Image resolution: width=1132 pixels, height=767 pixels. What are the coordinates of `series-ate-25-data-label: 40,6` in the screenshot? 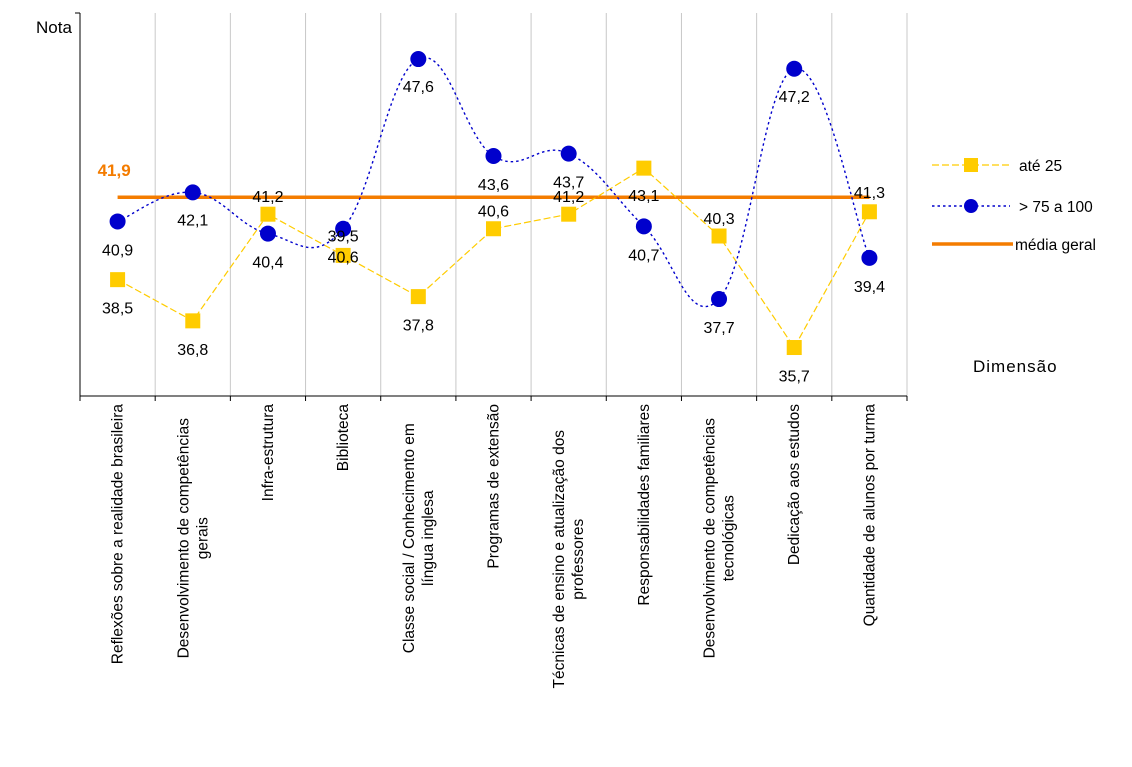 It's located at (493, 212).